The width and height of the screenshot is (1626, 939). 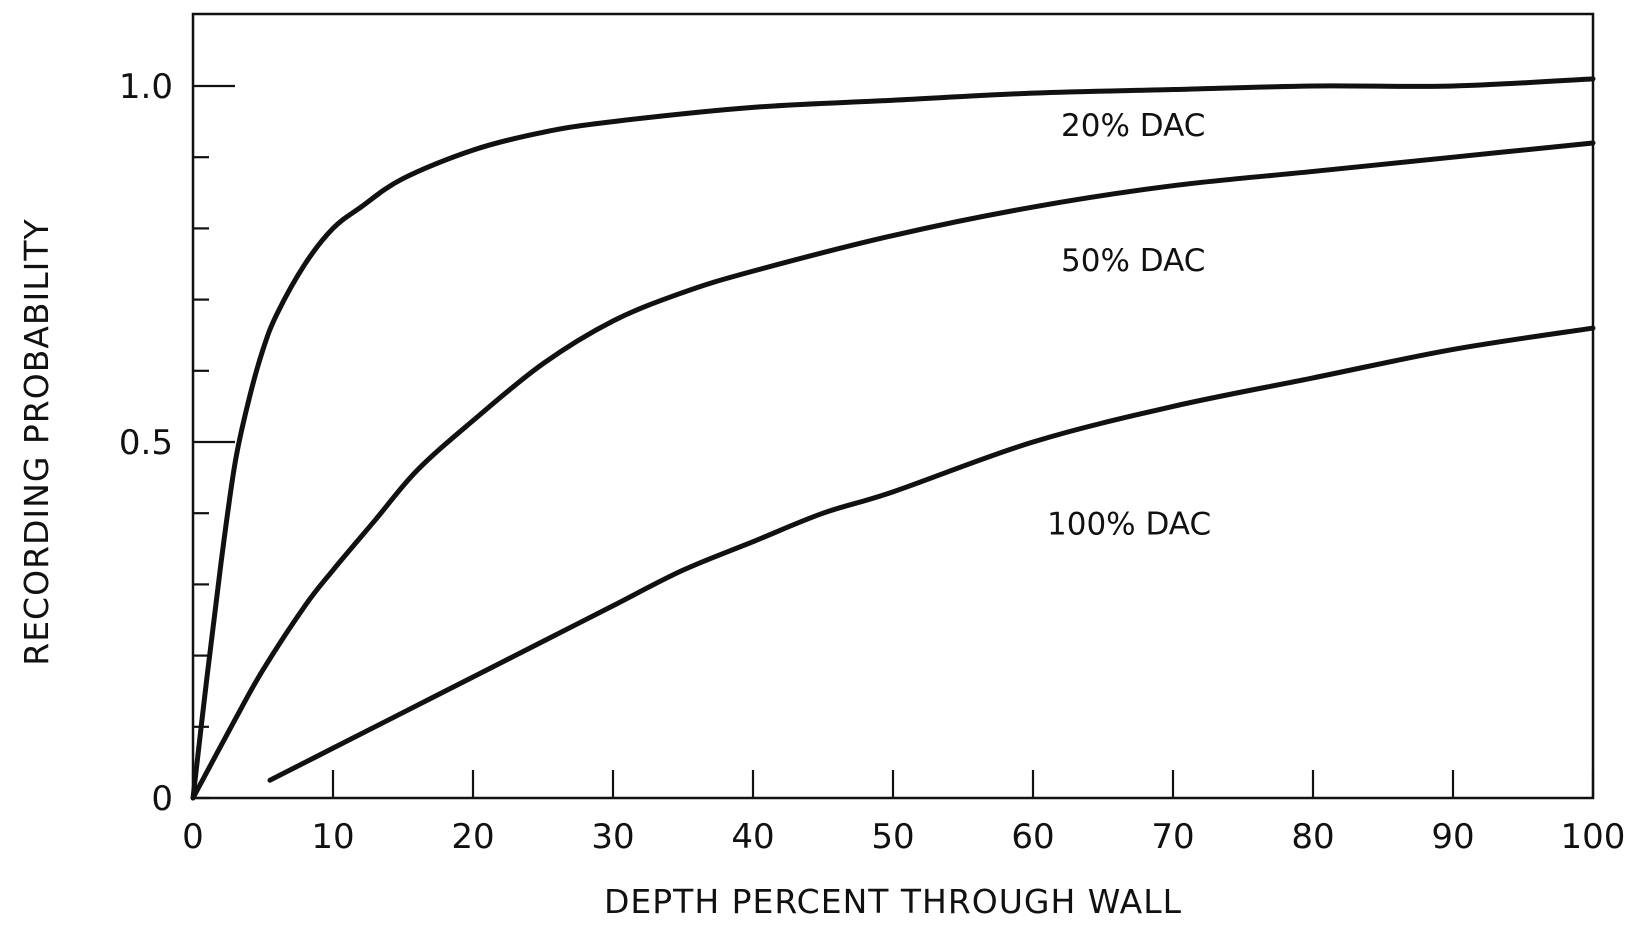 What do you see at coordinates (752, 837) in the screenshot?
I see `x-tick-label: 40` at bounding box center [752, 837].